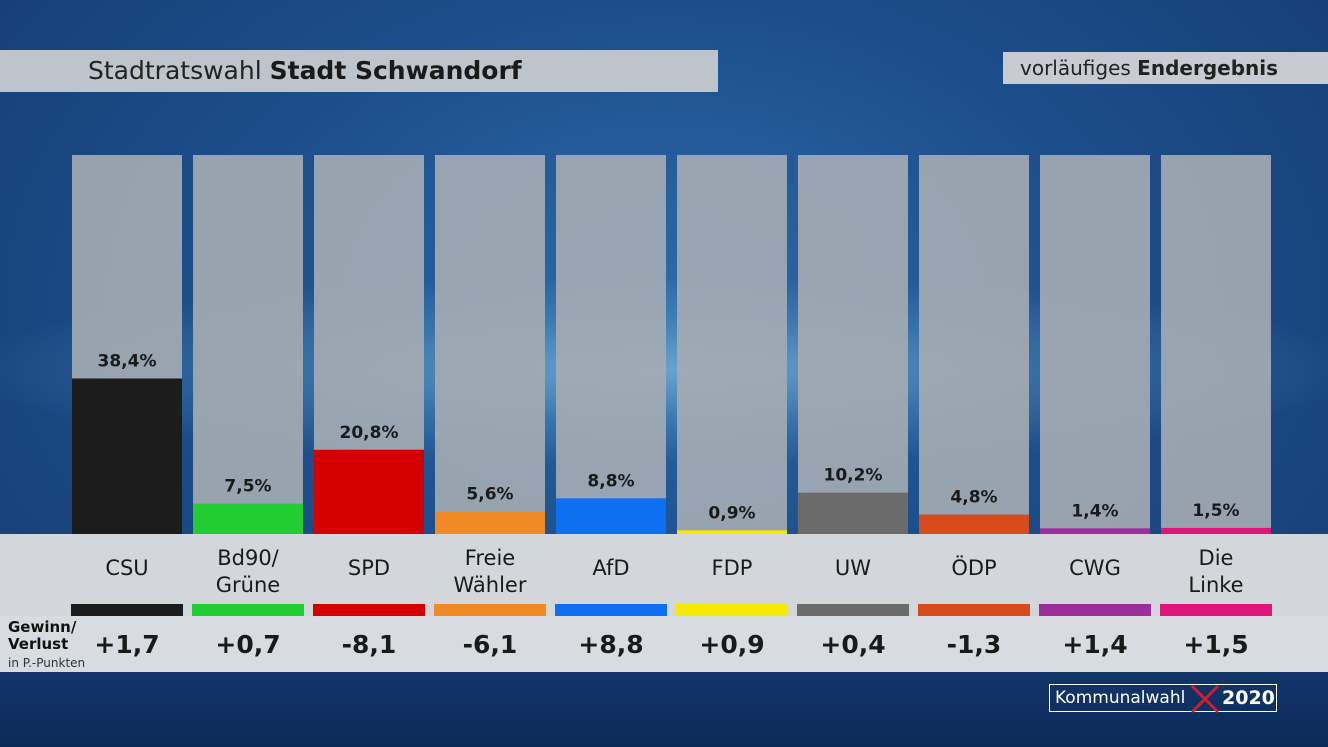  I want to click on change-title: Gewinn/ Verlust, so click(42, 636).